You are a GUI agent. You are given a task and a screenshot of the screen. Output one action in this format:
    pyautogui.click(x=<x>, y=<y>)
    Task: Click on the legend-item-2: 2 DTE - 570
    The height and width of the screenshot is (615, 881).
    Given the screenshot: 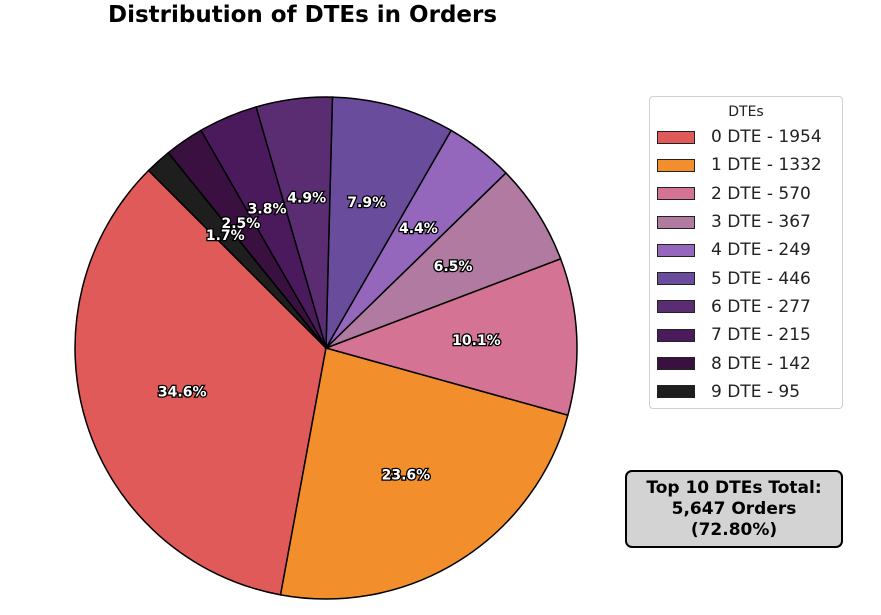 What is the action you would take?
    pyautogui.click(x=746, y=194)
    